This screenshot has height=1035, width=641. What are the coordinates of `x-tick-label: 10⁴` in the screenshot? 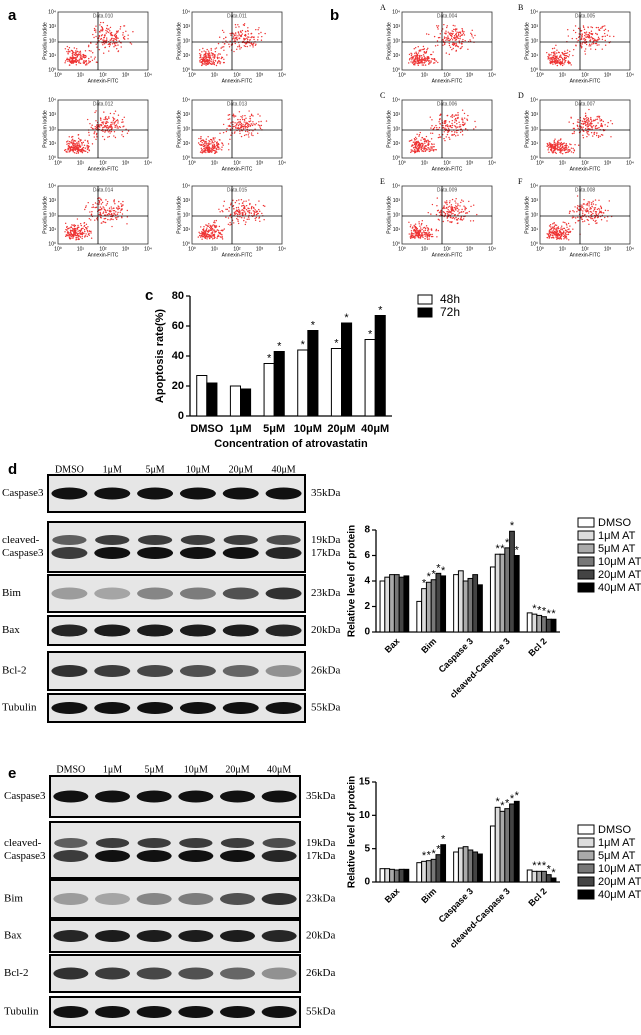 It's located at (148, 75).